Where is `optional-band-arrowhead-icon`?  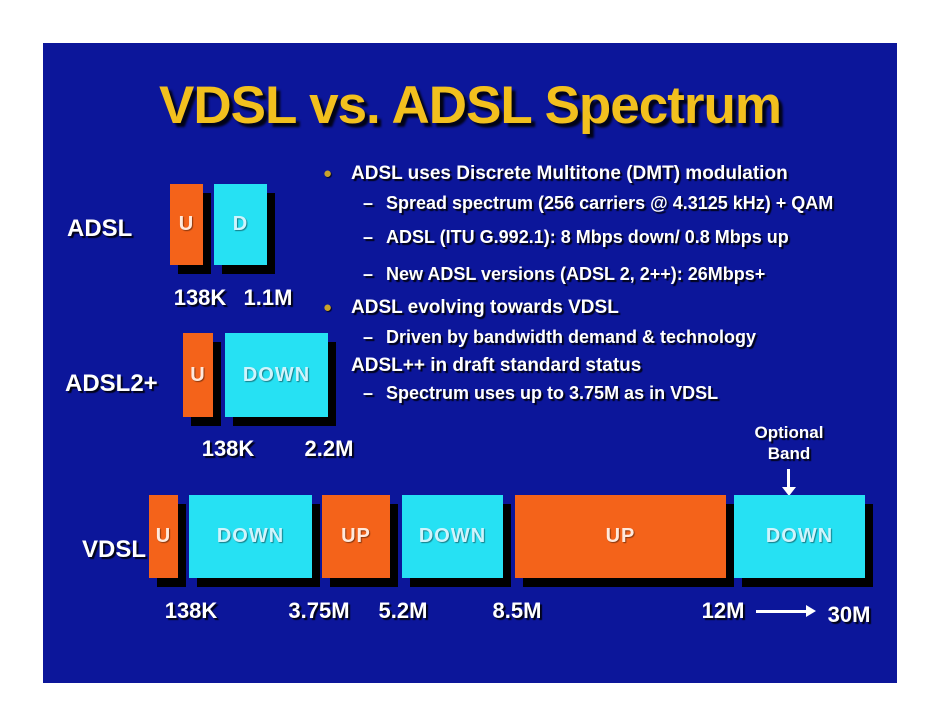
optional-band-arrowhead-icon is located at coordinates (789, 491).